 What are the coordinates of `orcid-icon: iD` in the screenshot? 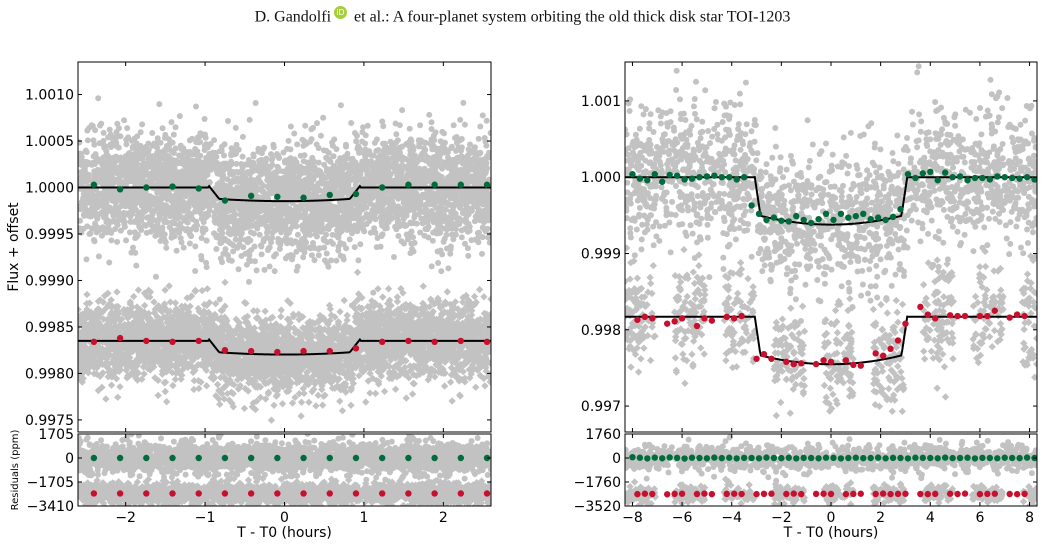 It's located at (341, 12).